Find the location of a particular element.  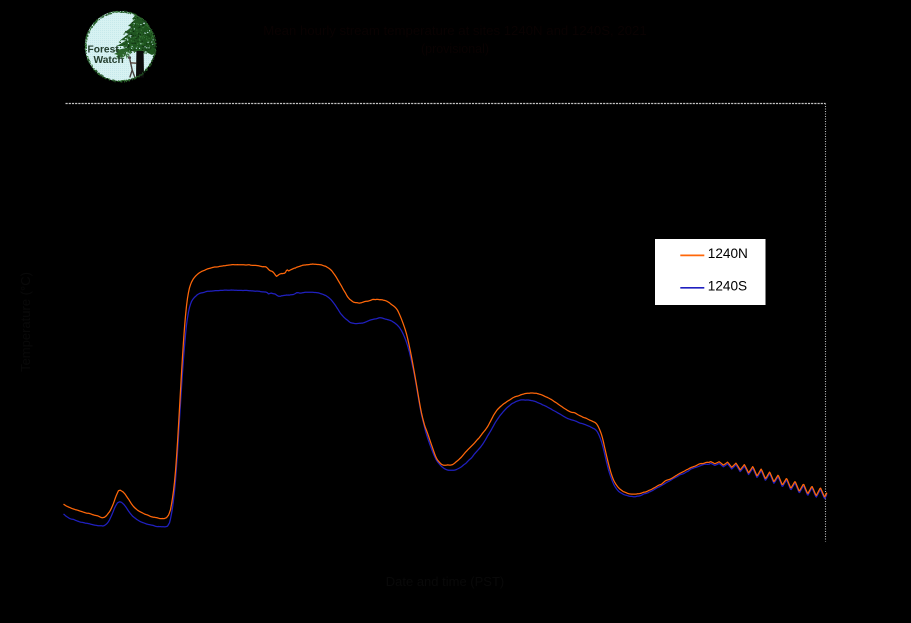

svg-text: Watch is located at coordinates (109, 60).